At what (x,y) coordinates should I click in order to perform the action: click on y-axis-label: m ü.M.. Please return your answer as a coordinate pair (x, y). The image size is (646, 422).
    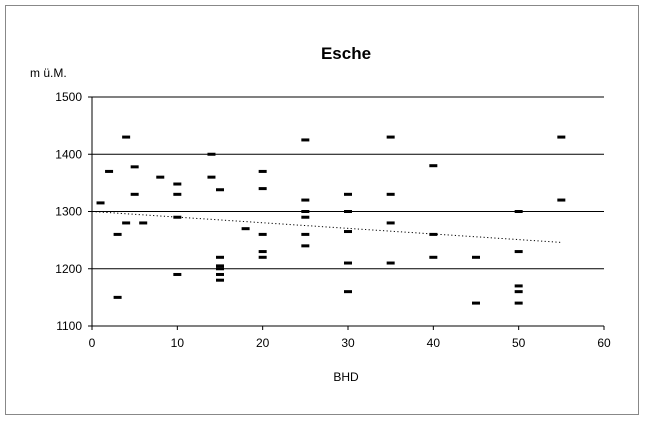
    Looking at the image, I should click on (48, 73).